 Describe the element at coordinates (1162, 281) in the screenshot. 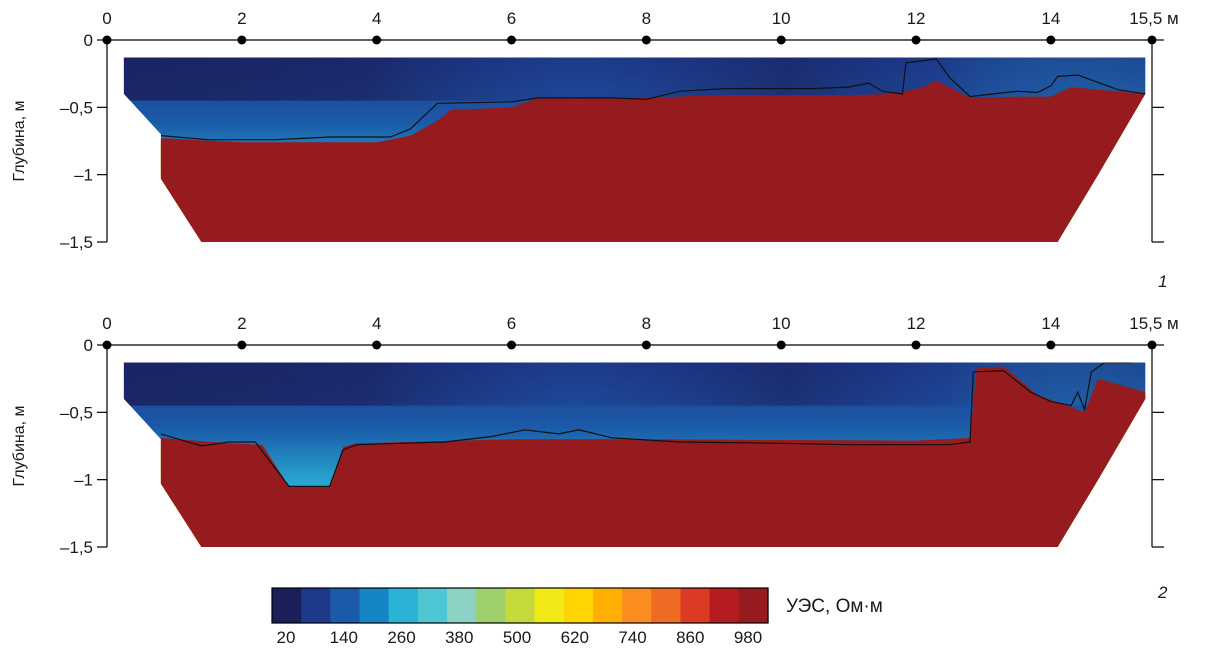

I see `panel-label: 1` at that location.